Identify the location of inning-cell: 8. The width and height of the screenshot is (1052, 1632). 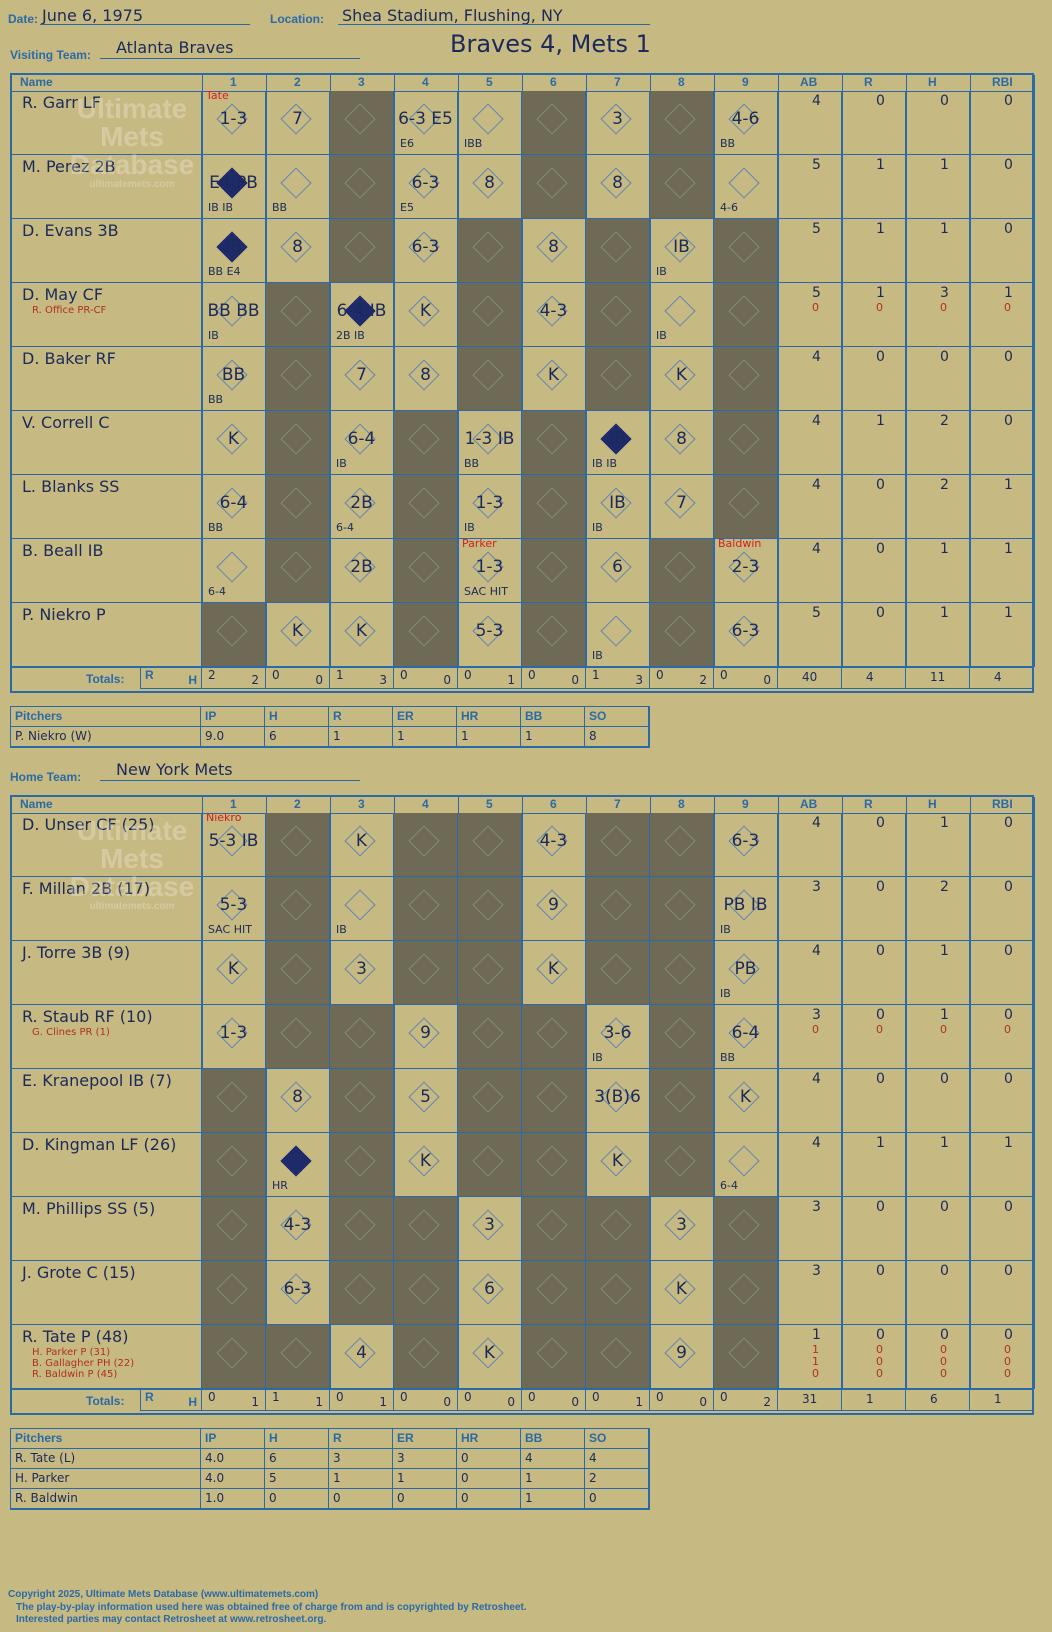
(618, 187).